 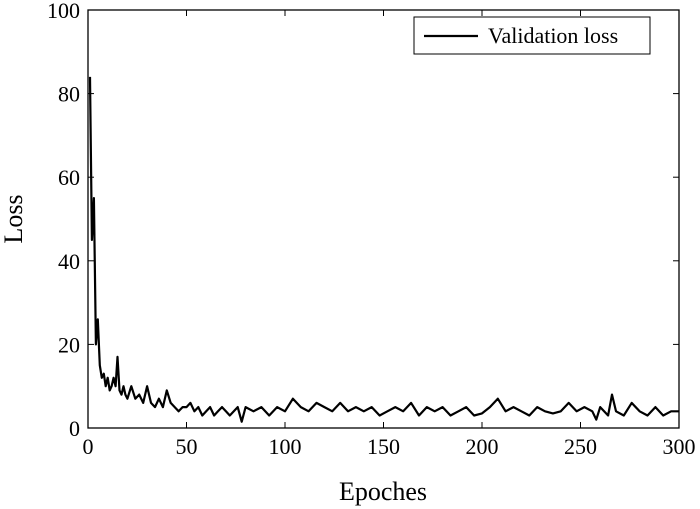 What do you see at coordinates (383, 491) in the screenshot?
I see `x-axis-title: Epoches` at bounding box center [383, 491].